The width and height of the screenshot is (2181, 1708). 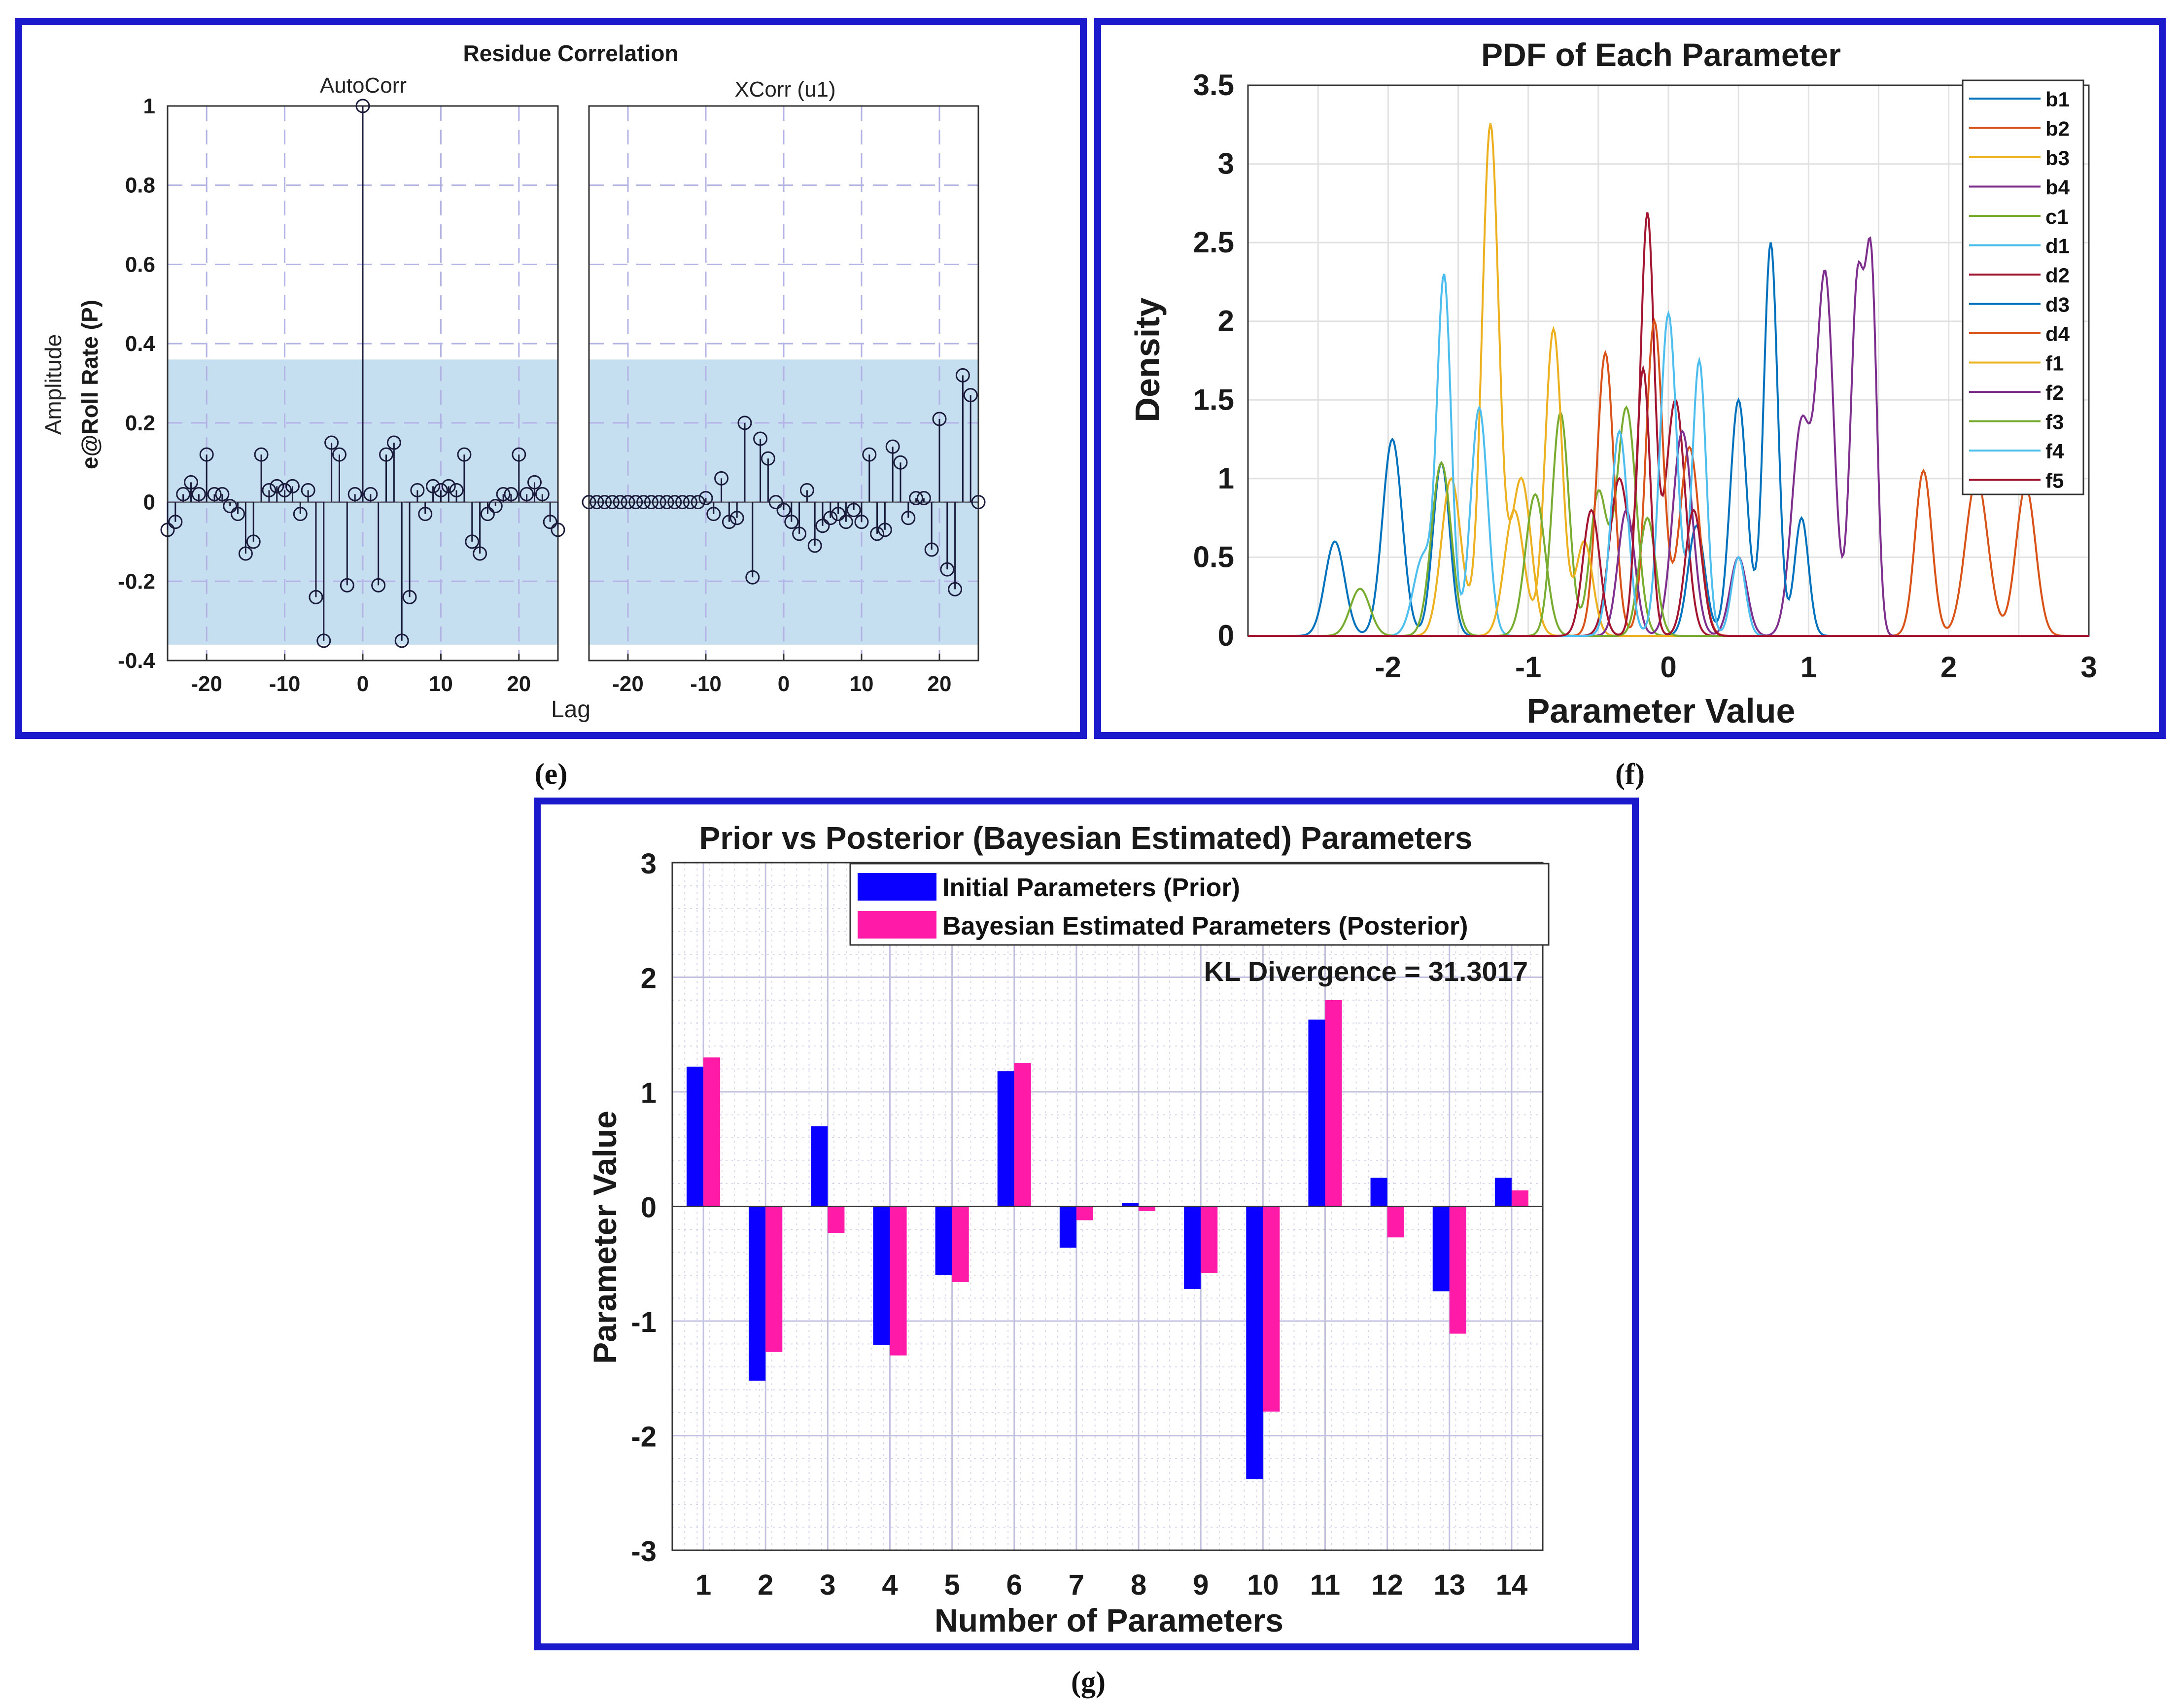 I want to click on y-tick-label: 0.4, so click(x=140, y=344).